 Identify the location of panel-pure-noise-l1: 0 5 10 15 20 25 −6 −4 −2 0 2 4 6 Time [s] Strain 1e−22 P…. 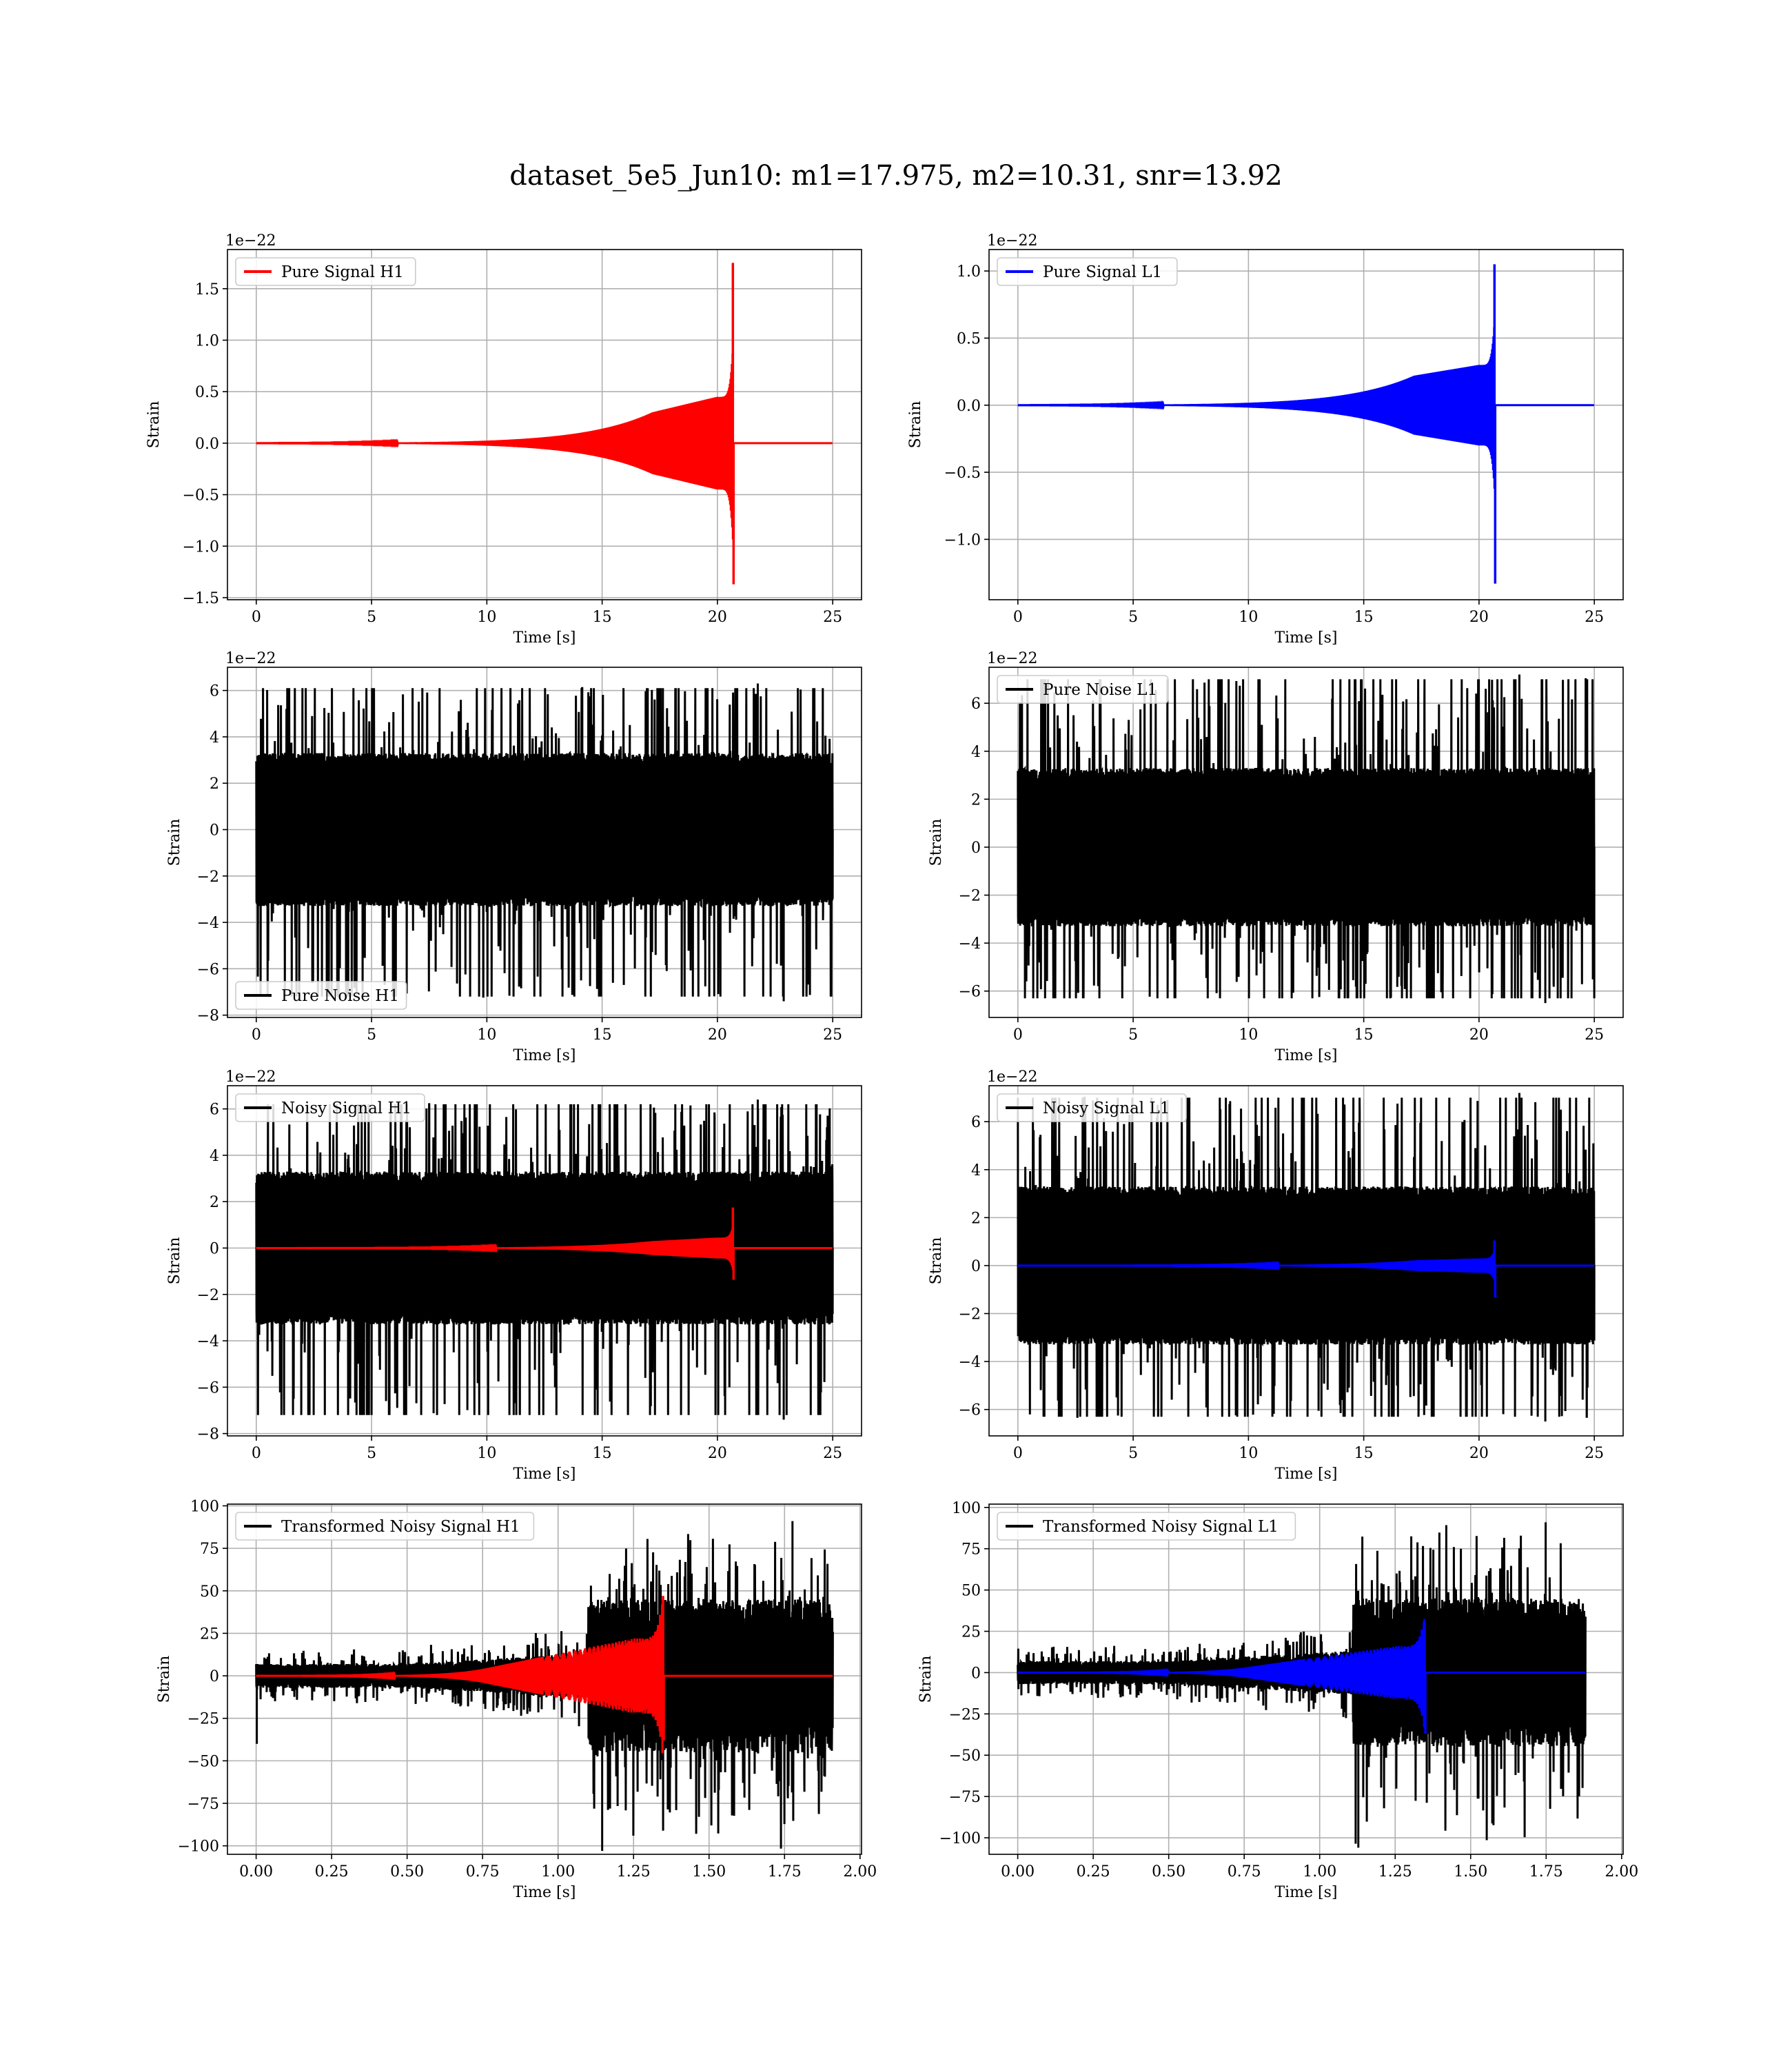
(1276, 857).